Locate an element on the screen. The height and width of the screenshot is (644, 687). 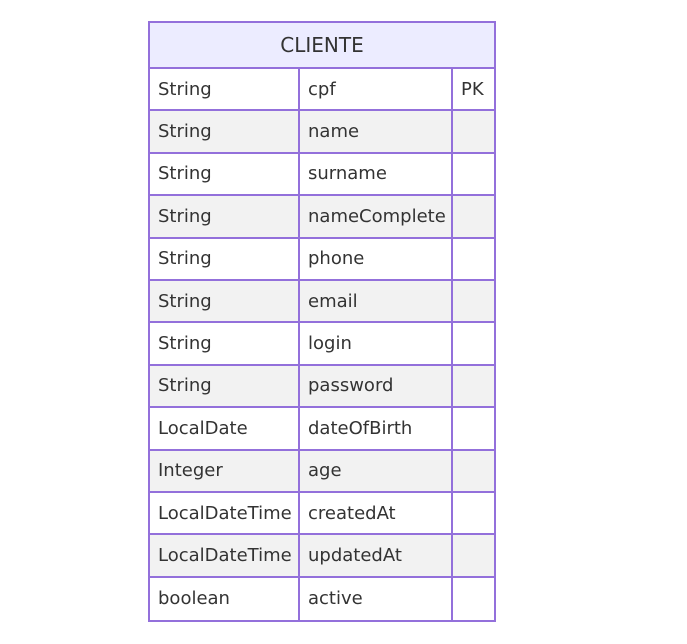
attribute-row: String email is located at coordinates (322, 302).